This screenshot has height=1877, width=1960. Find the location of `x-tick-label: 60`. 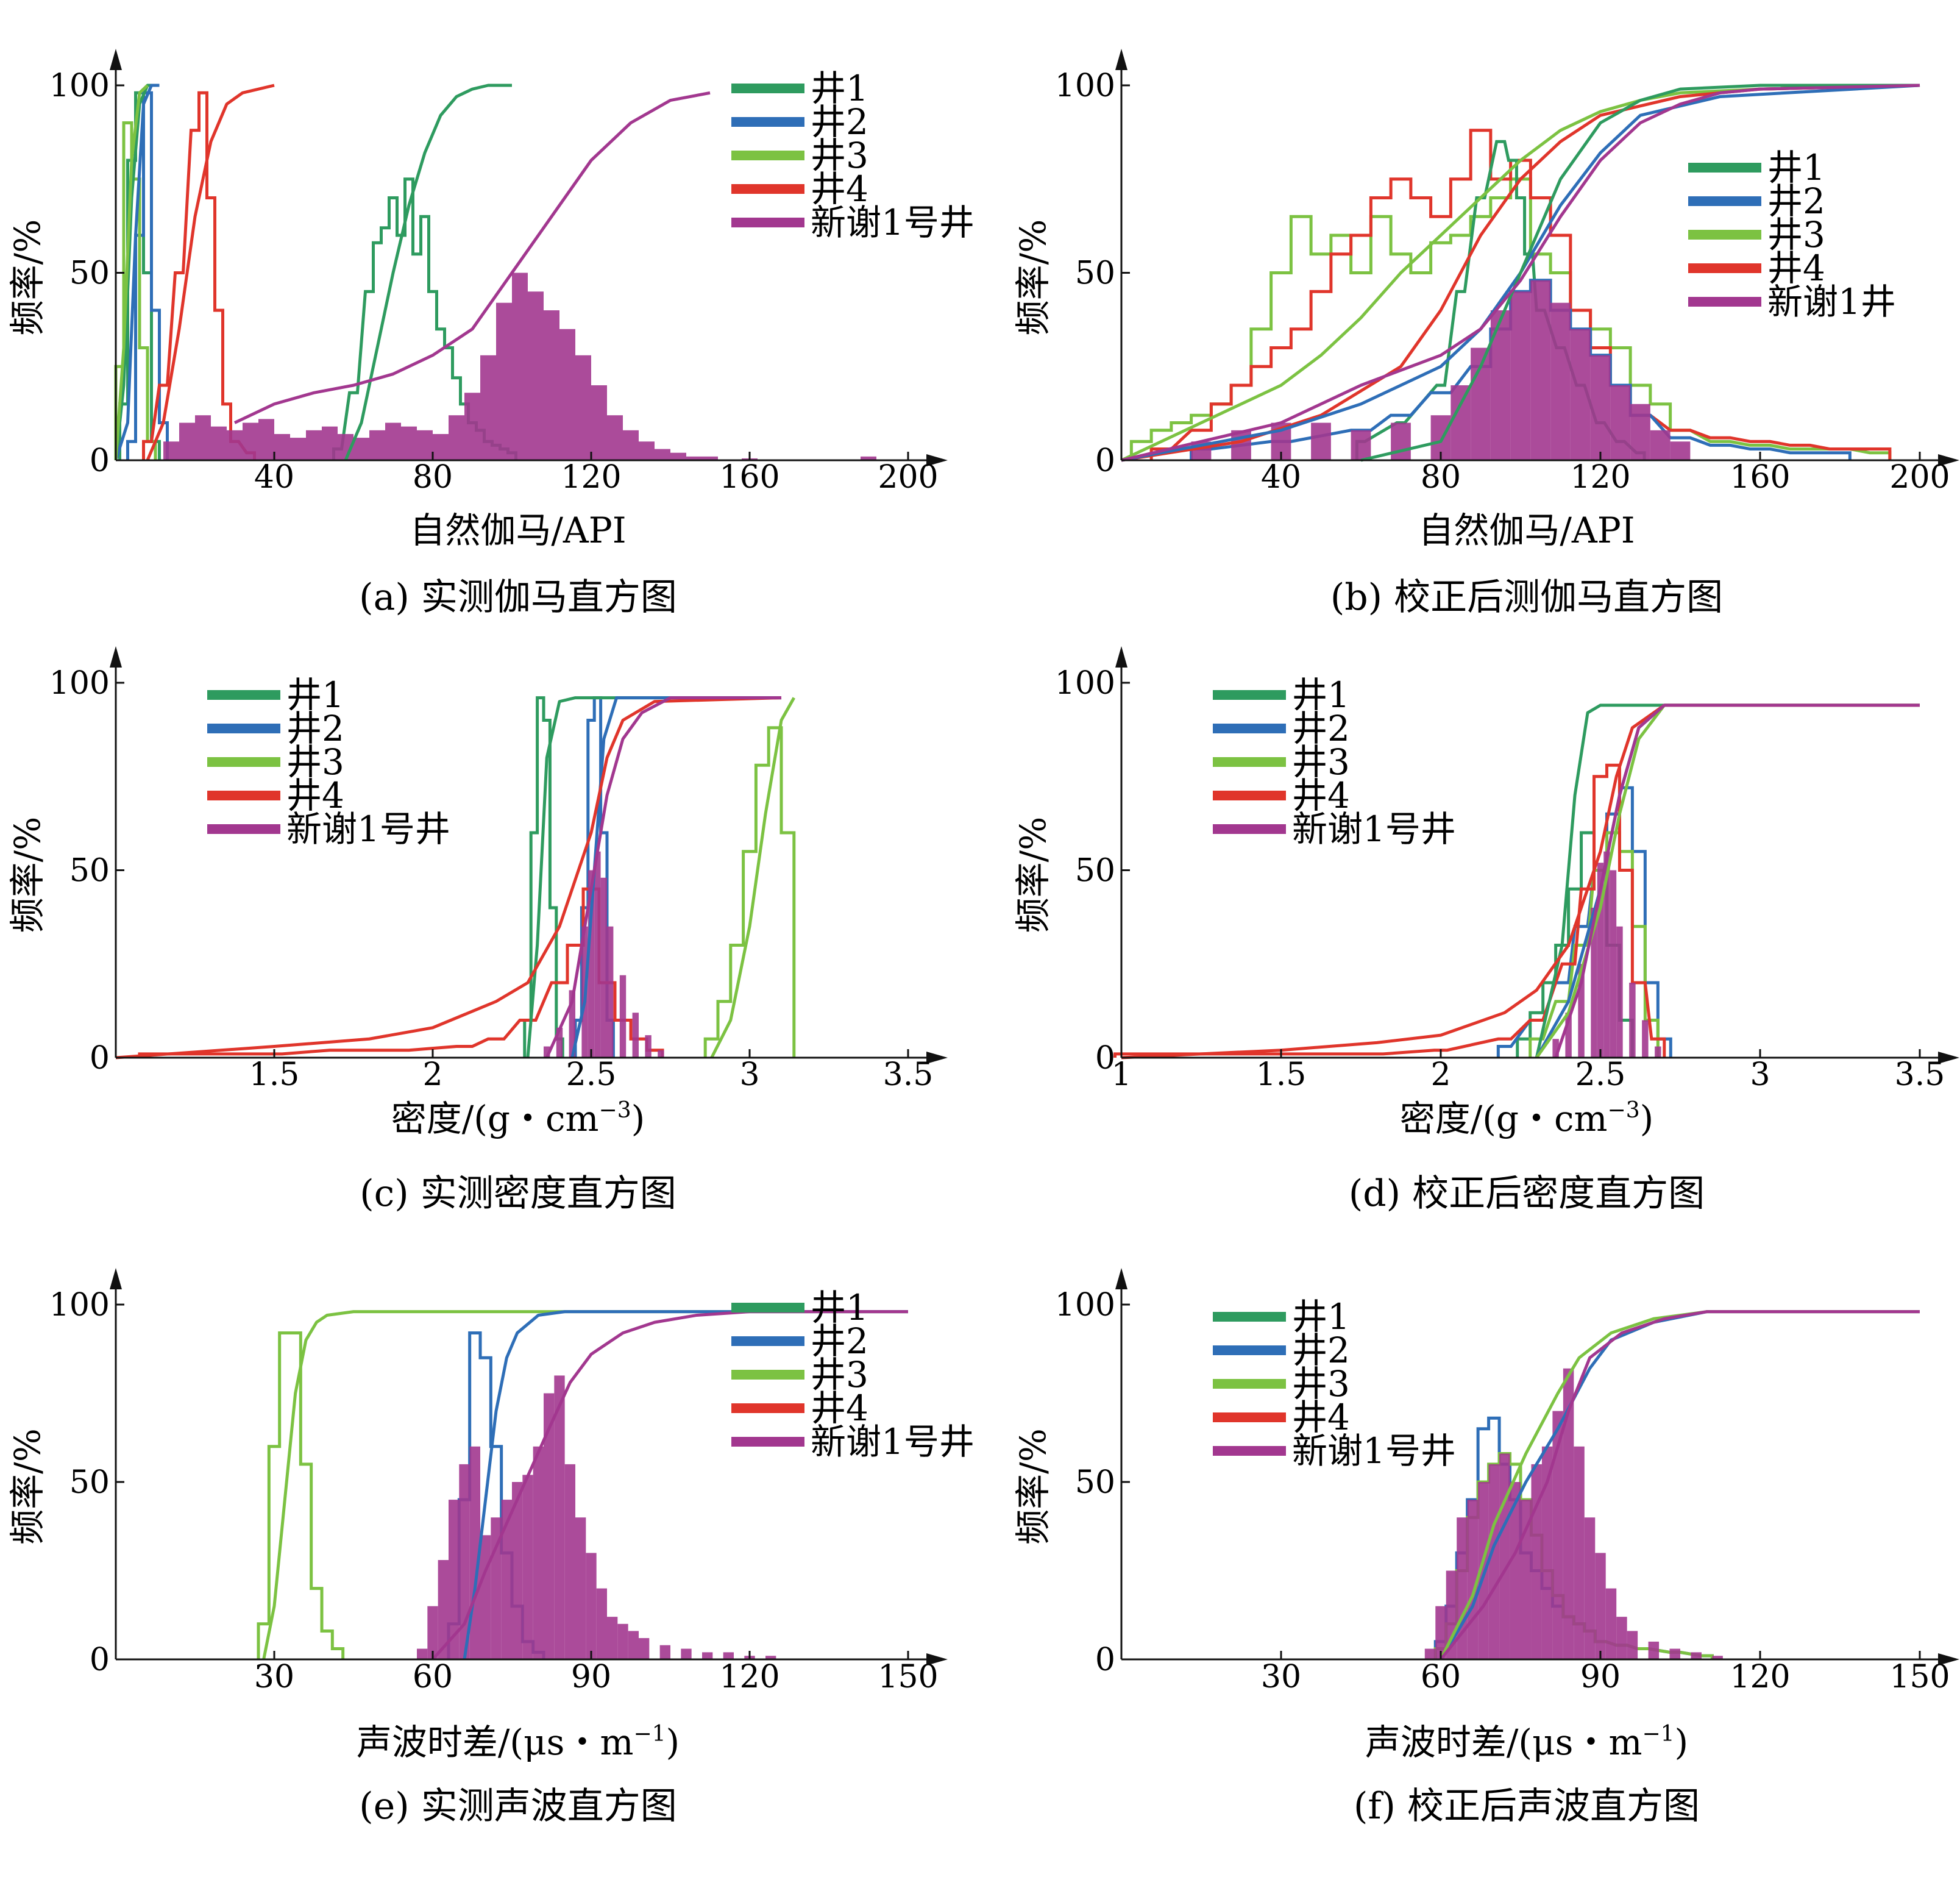

x-tick-label: 60 is located at coordinates (433, 1677).